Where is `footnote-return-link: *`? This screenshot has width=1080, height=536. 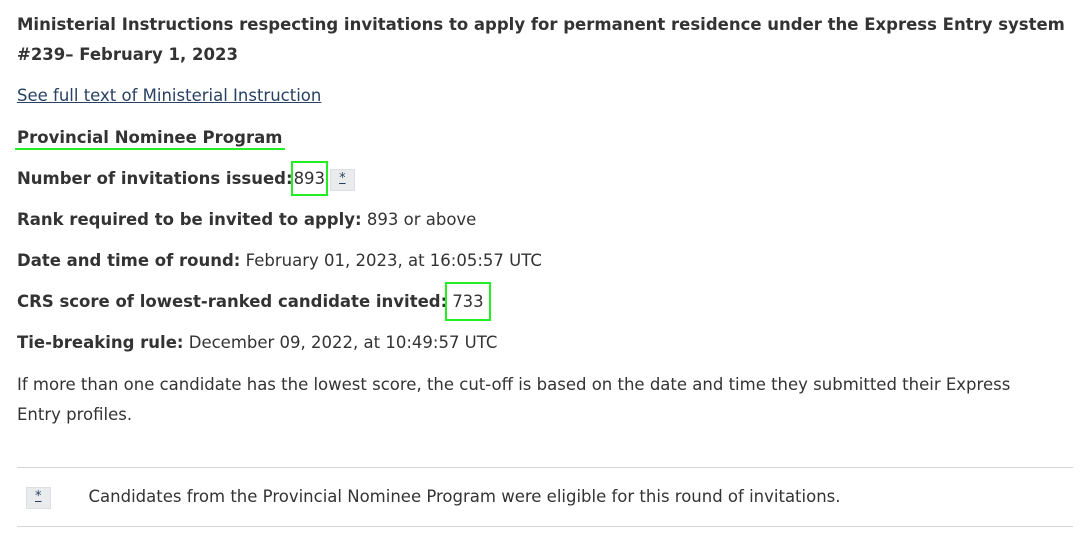 footnote-return-link: * is located at coordinates (38, 498).